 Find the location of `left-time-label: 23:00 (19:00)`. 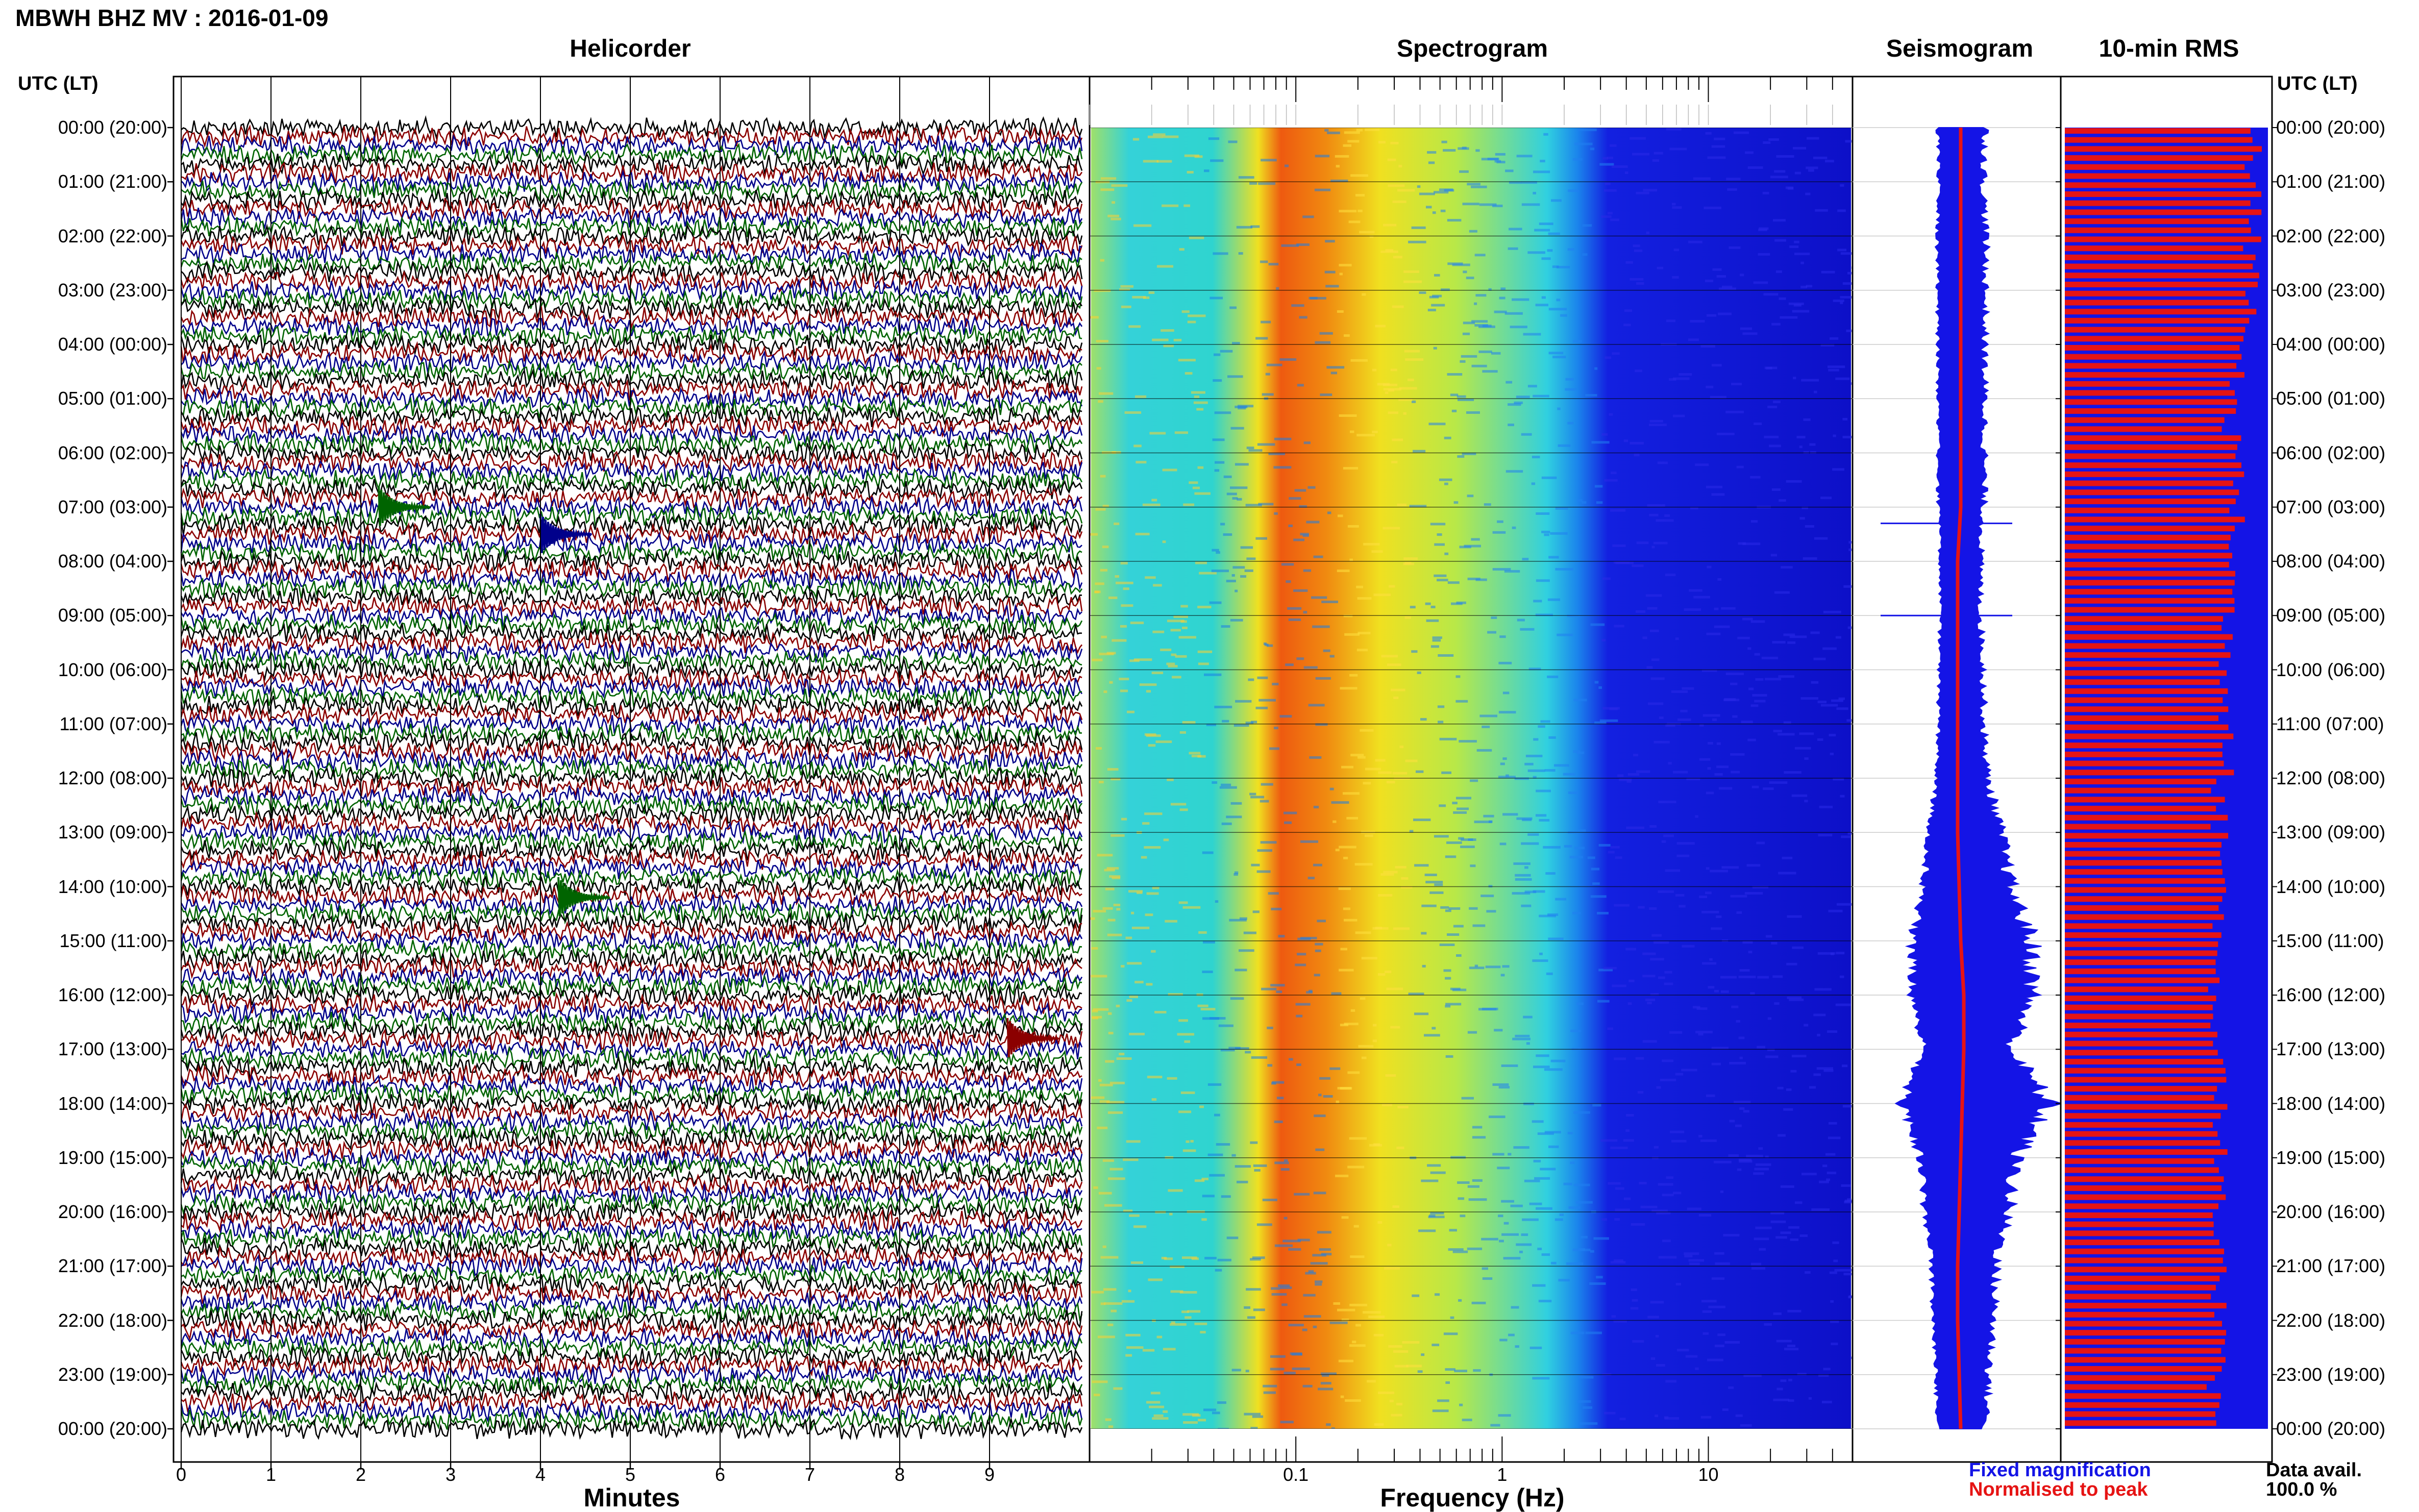

left-time-label: 23:00 (19:00) is located at coordinates (112, 1374).